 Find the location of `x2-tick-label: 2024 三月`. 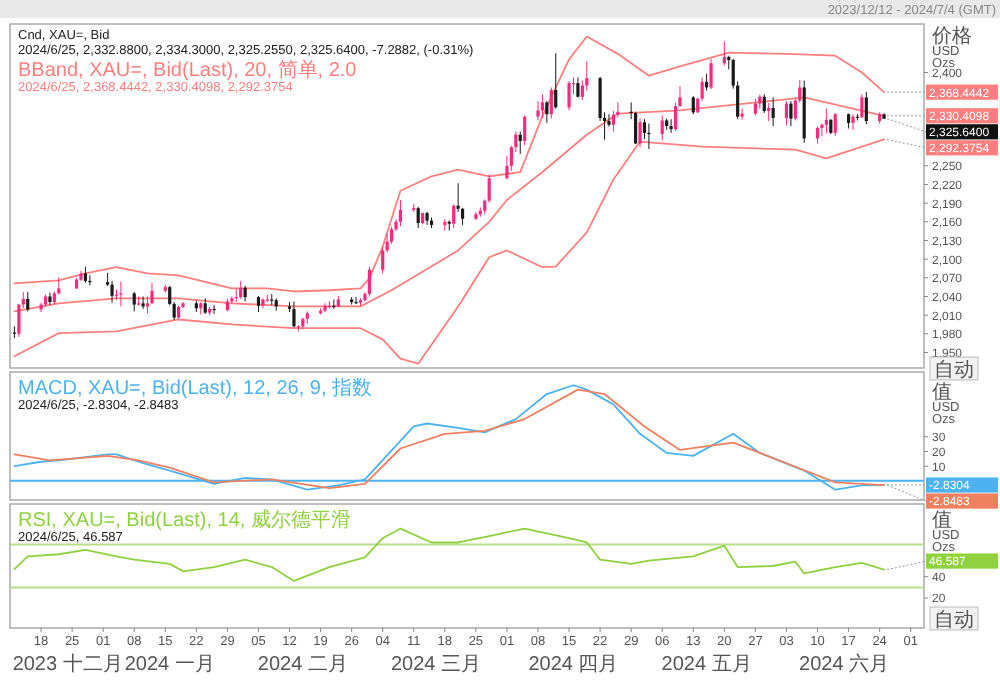

x2-tick-label: 2024 三月 is located at coordinates (435, 665).